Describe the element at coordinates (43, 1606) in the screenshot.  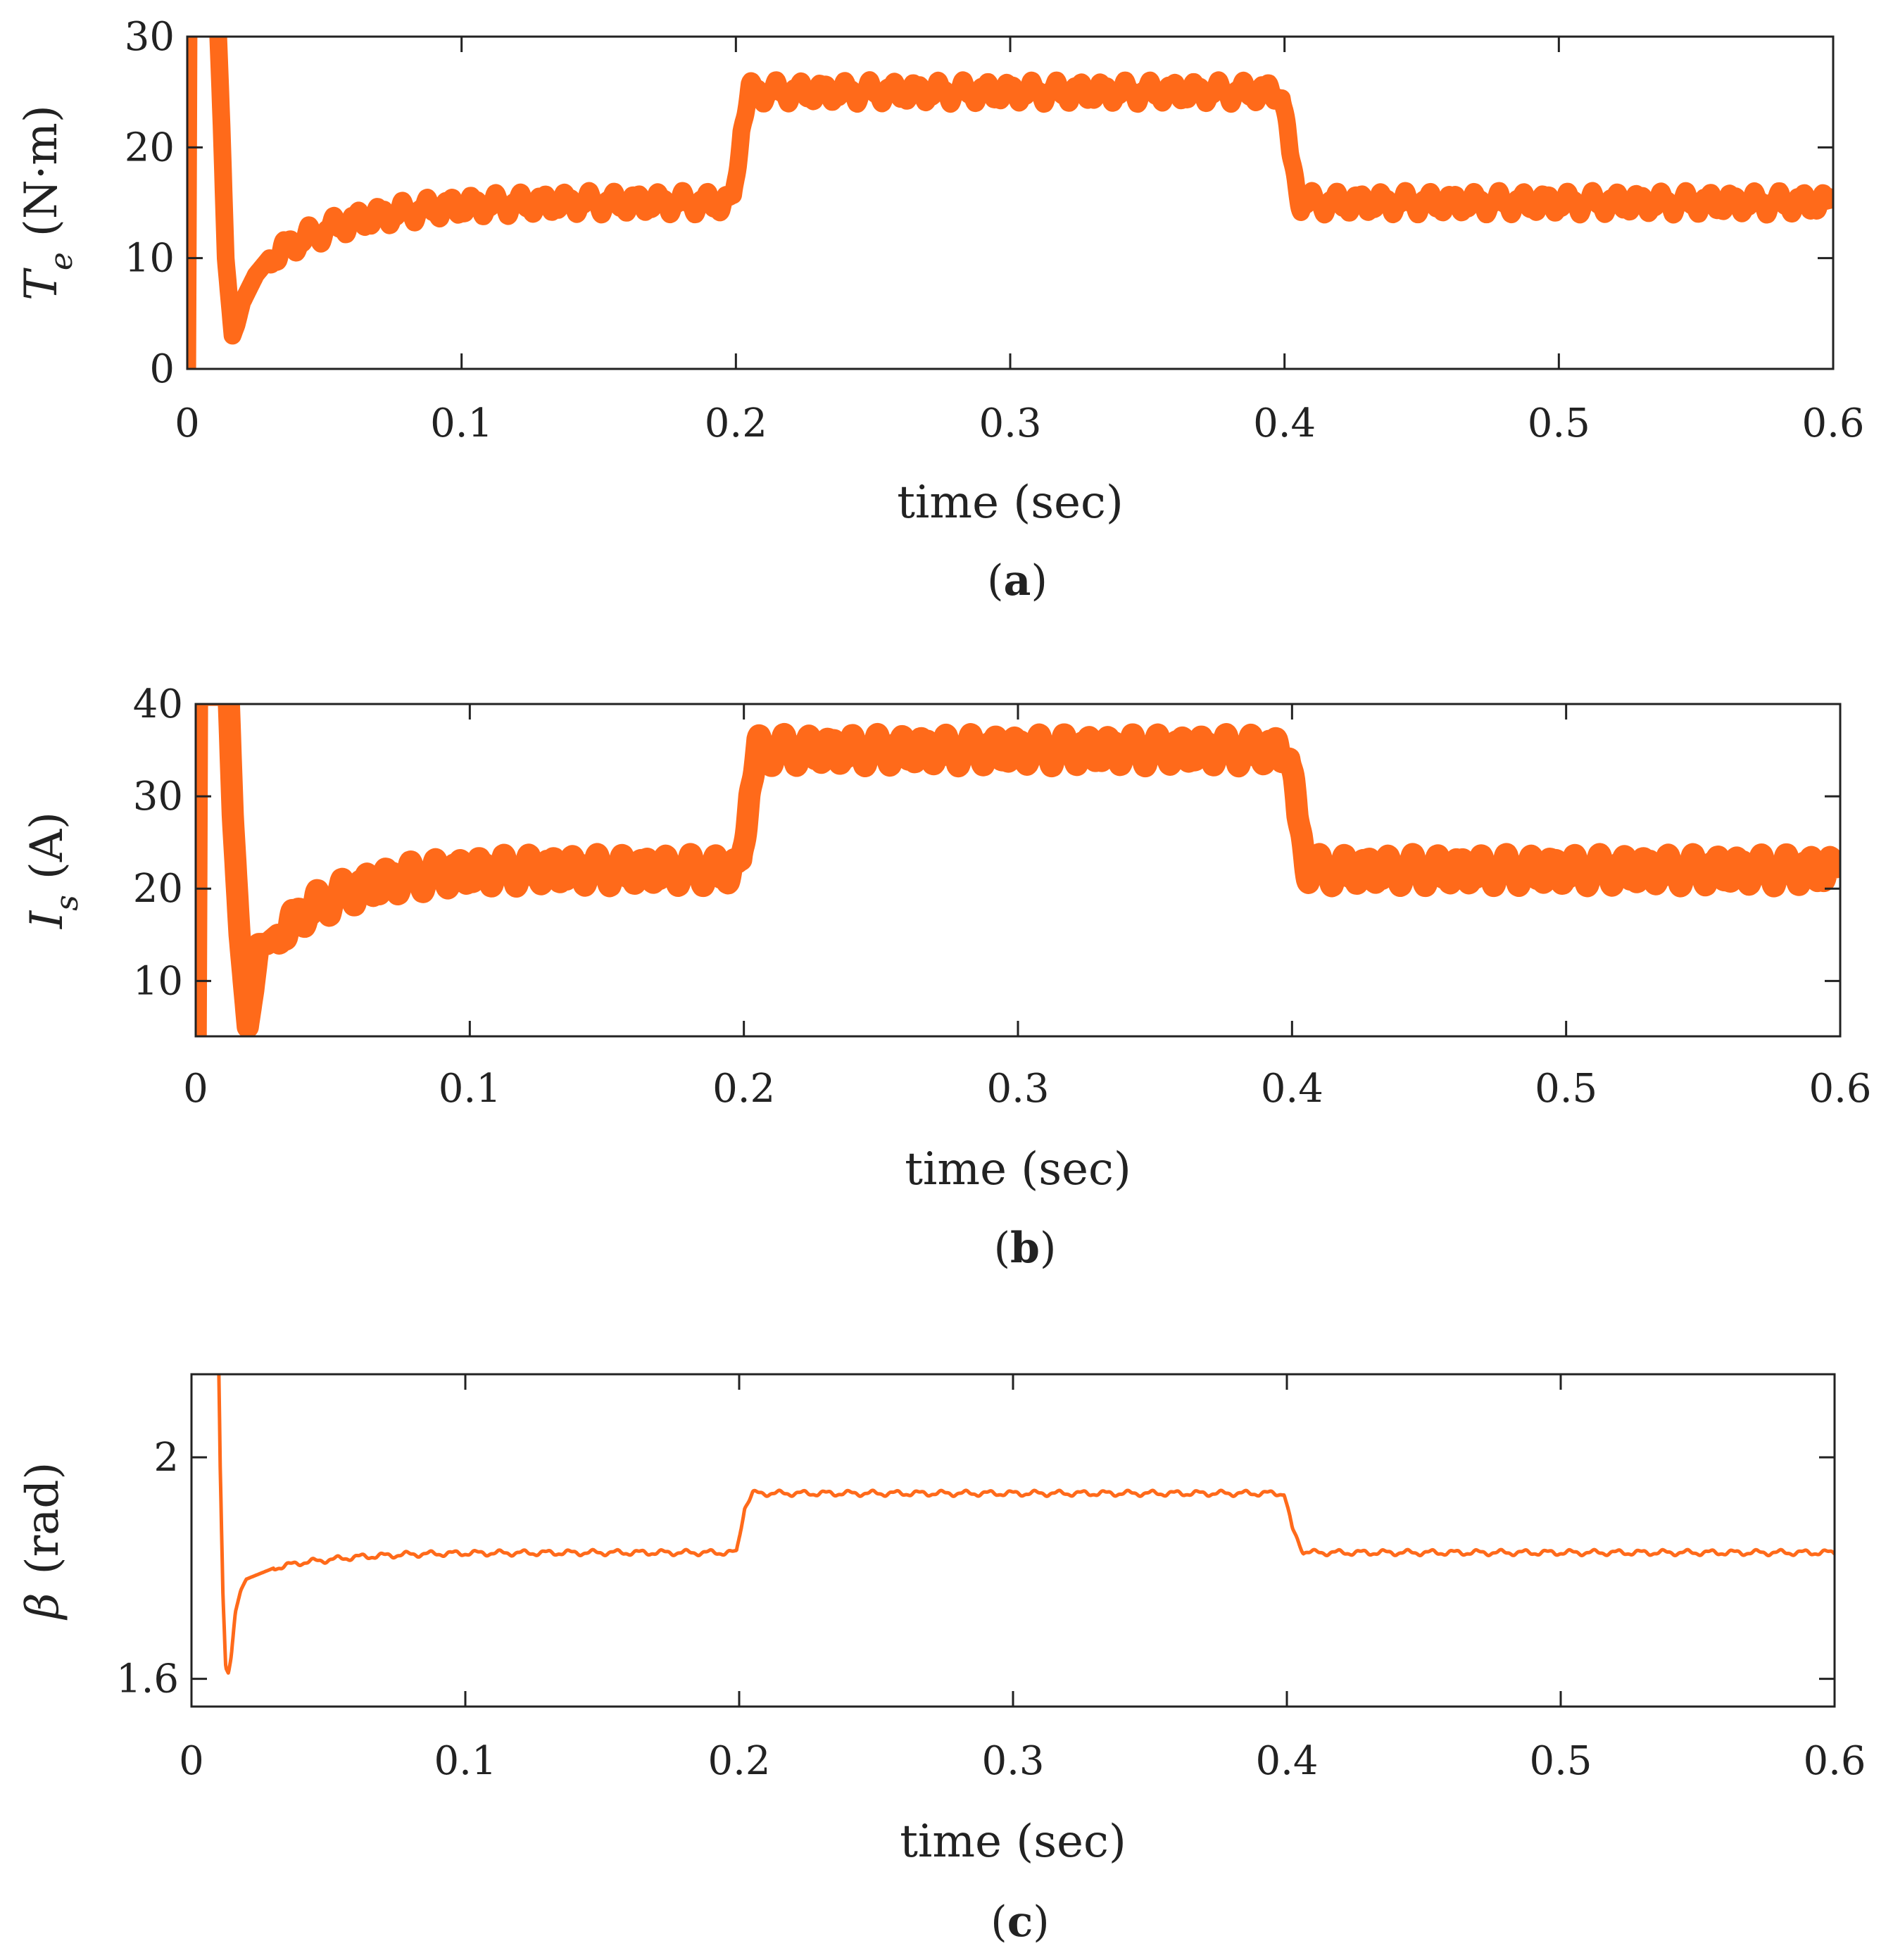
I see `y-axis-symbol: β` at that location.